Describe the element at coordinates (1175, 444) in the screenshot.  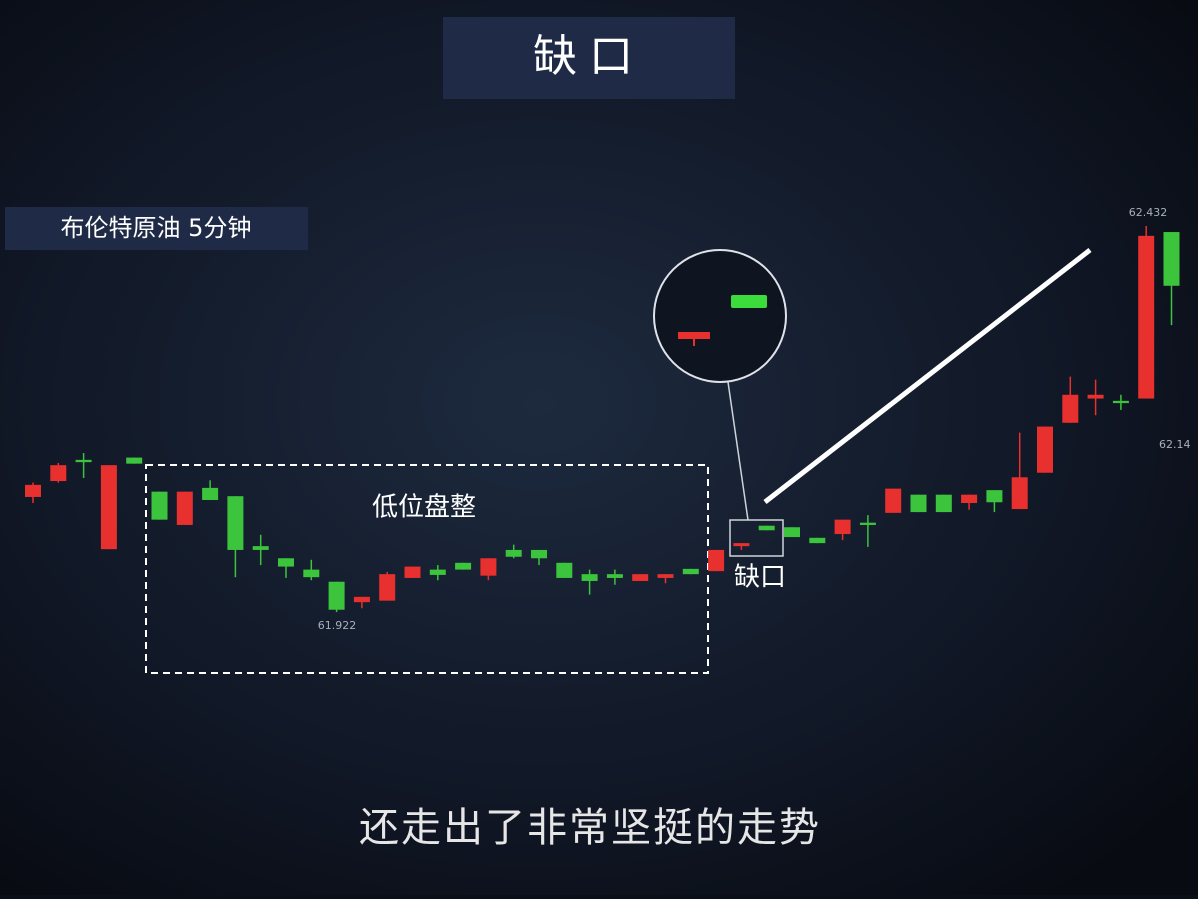
I see `edge-label: 62.14` at that location.